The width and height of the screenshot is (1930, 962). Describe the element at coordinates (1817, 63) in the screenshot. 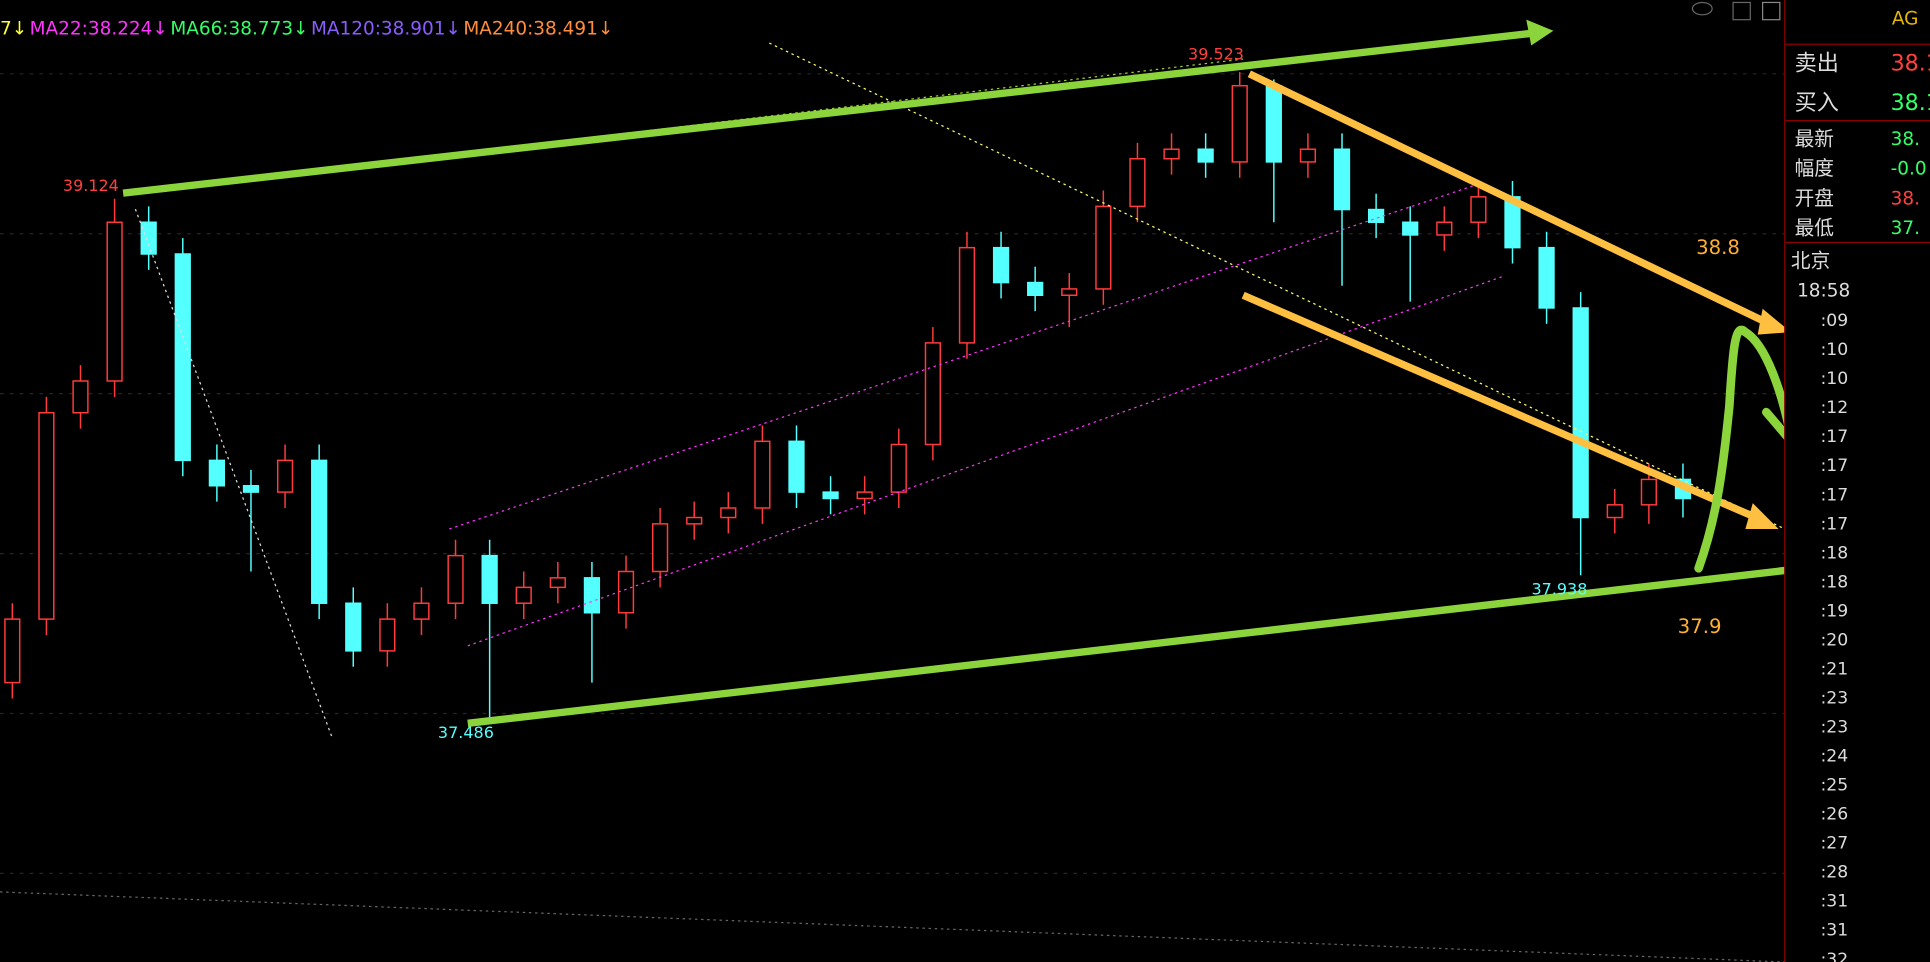

I see `quote-label: 卖出` at that location.